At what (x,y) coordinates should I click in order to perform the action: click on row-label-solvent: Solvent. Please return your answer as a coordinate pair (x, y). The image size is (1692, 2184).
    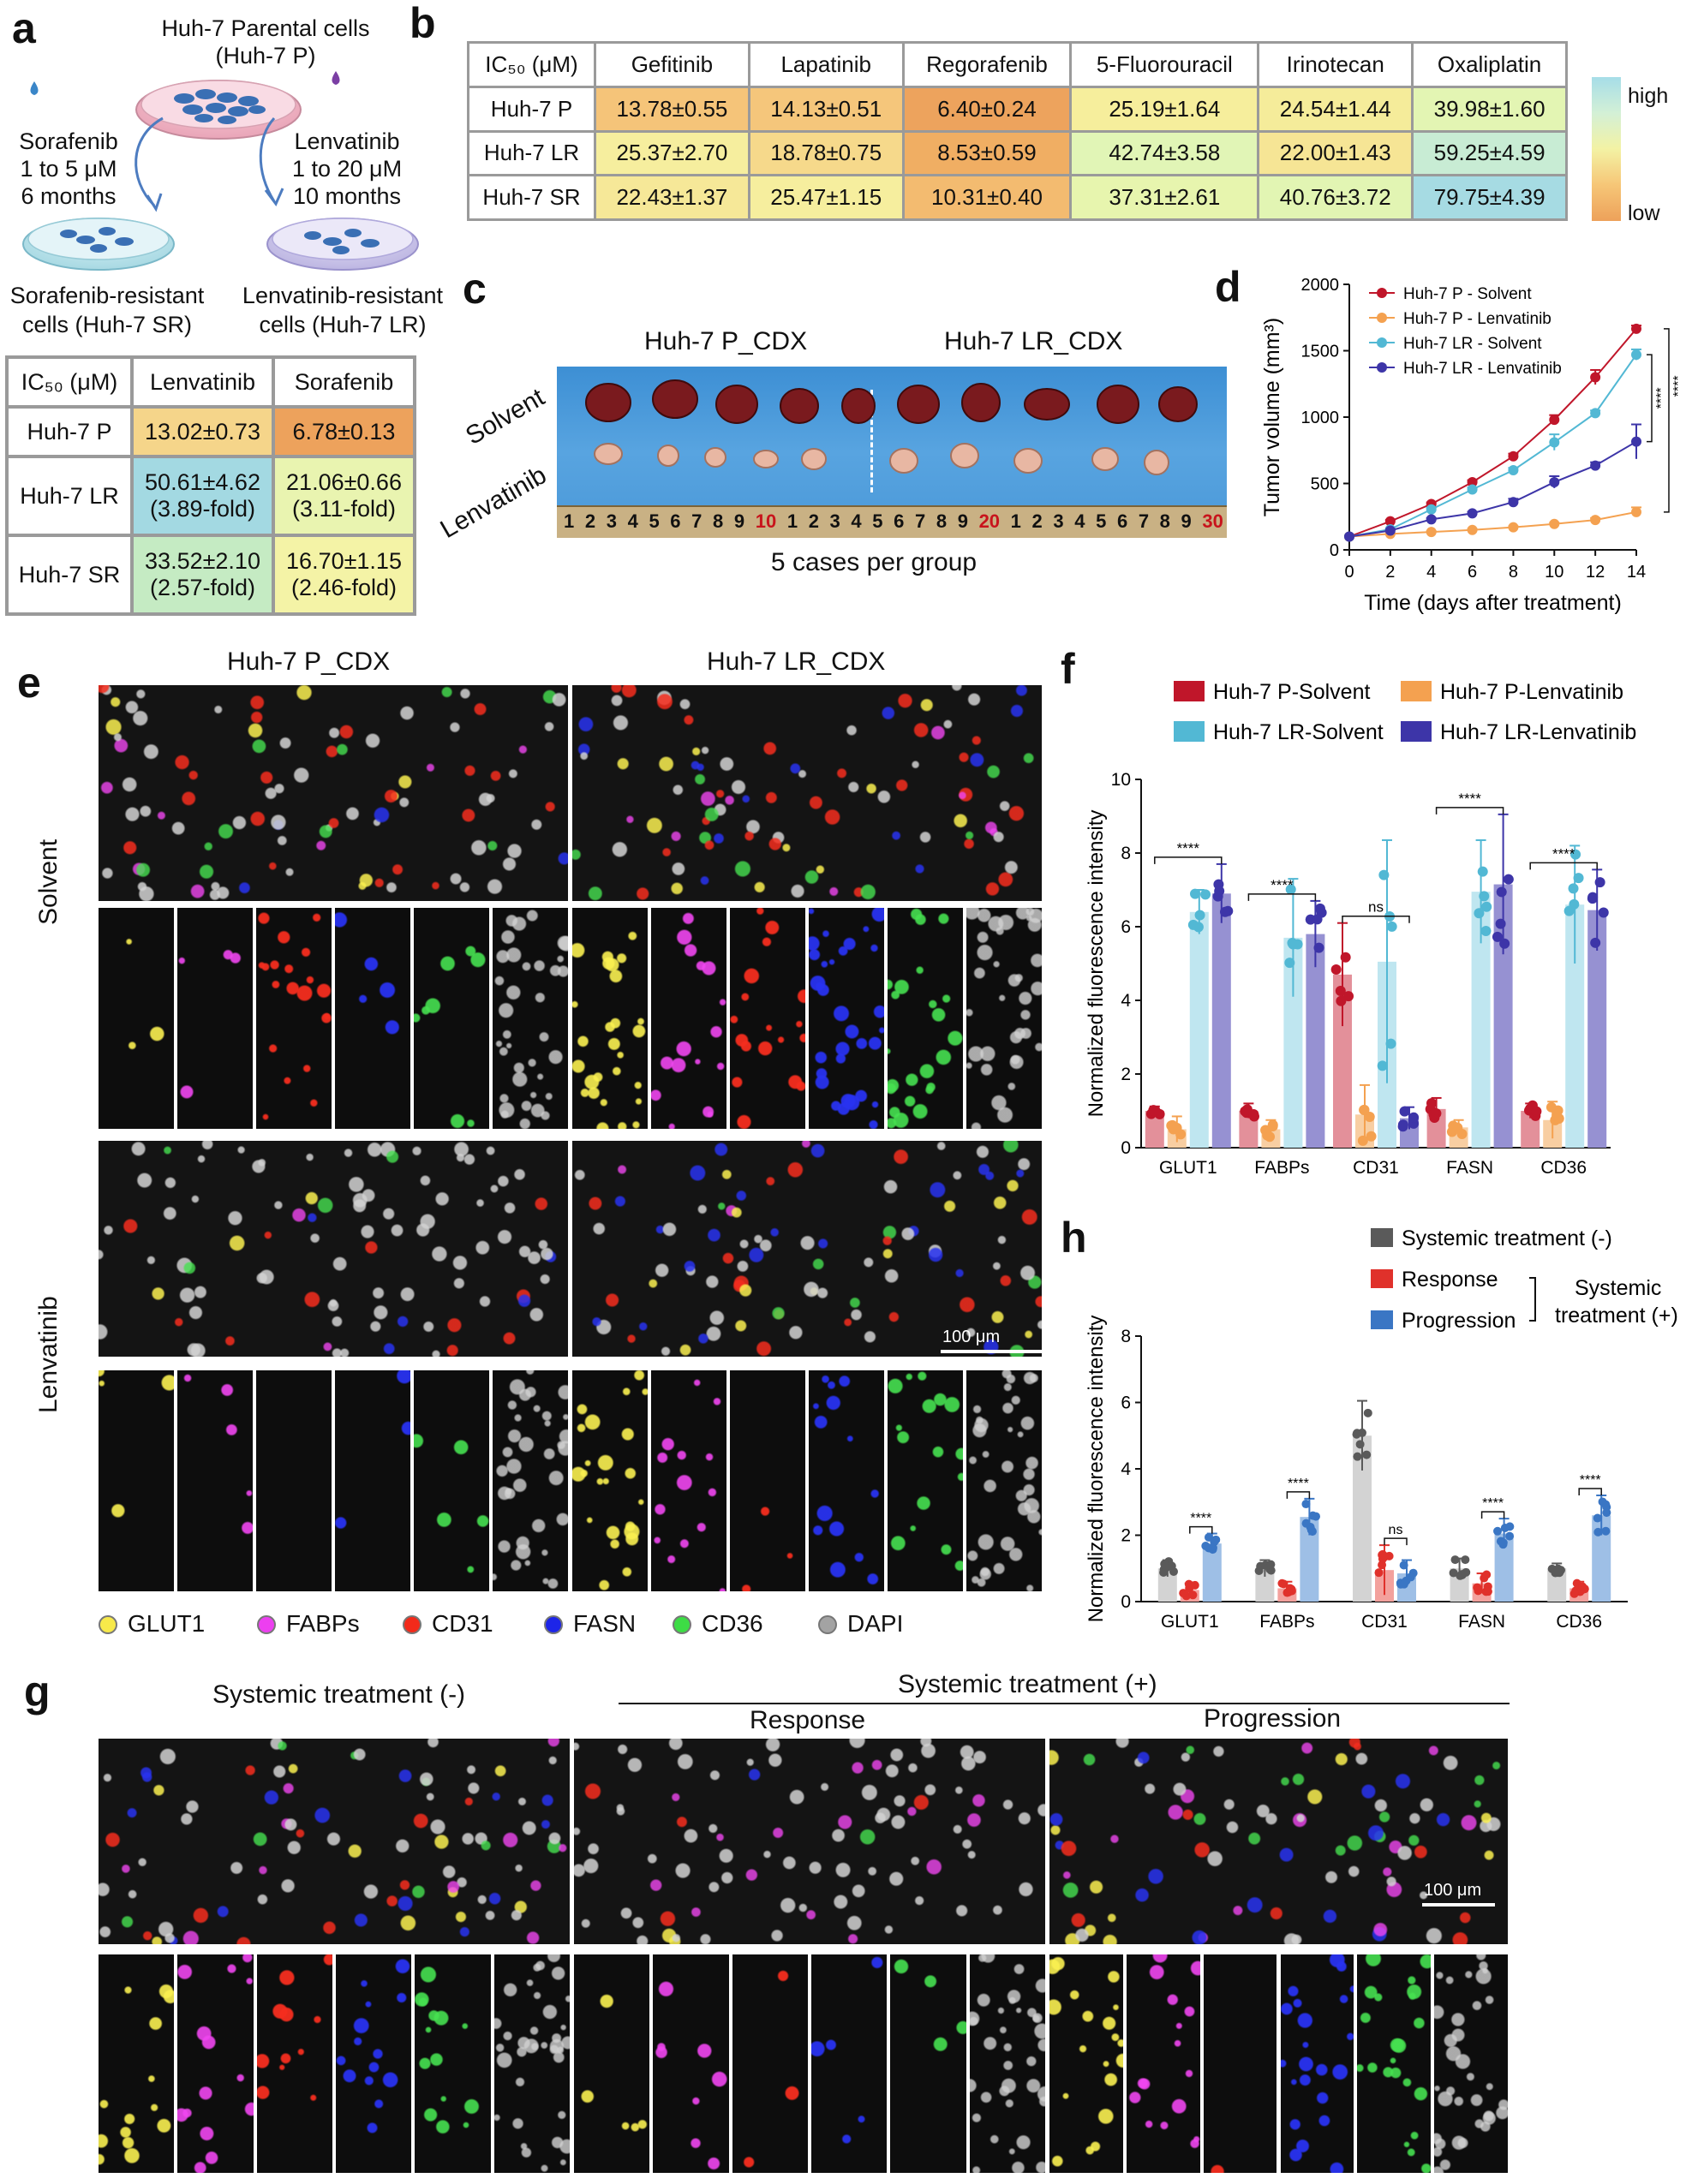
    Looking at the image, I should click on (48, 882).